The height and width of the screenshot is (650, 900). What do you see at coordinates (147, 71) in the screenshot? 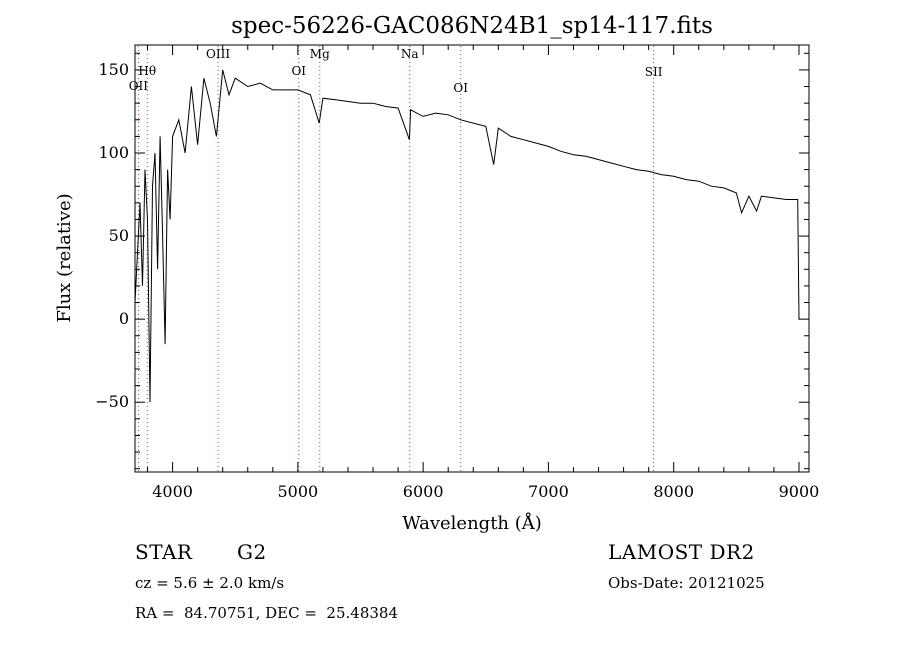
I see `annotation-label: Hθ` at bounding box center [147, 71].